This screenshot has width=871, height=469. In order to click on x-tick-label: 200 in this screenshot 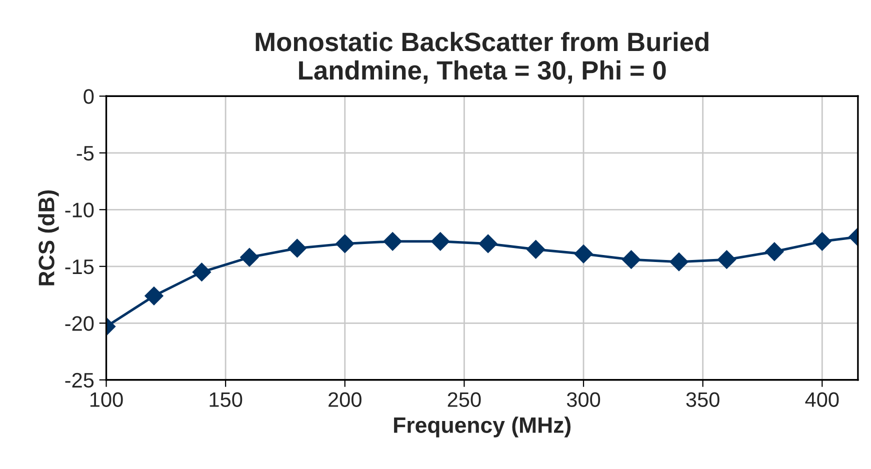, I will do `click(345, 399)`.